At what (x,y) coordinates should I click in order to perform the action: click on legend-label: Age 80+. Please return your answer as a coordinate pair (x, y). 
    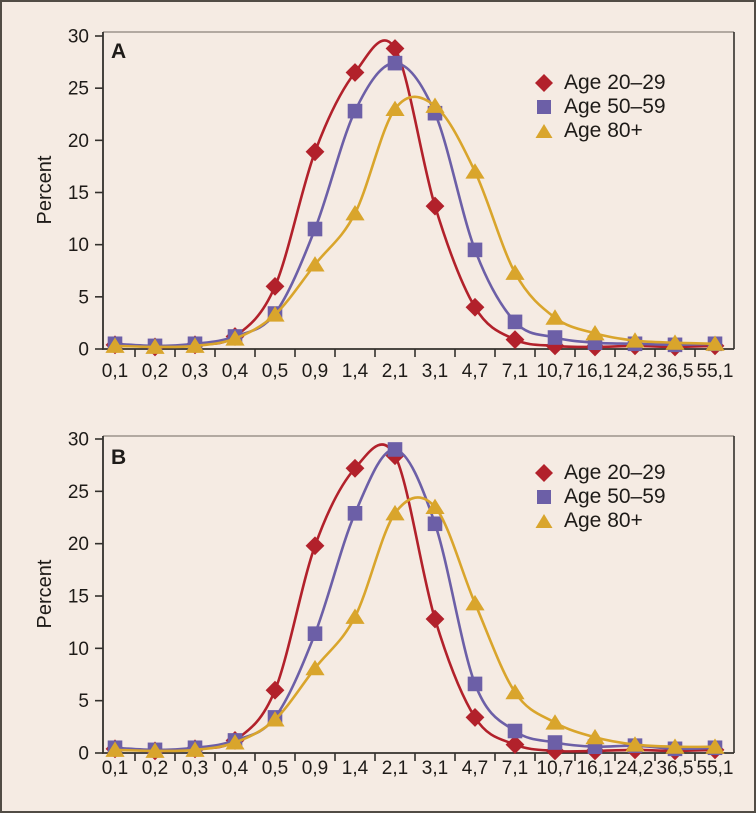
    Looking at the image, I should click on (603, 130).